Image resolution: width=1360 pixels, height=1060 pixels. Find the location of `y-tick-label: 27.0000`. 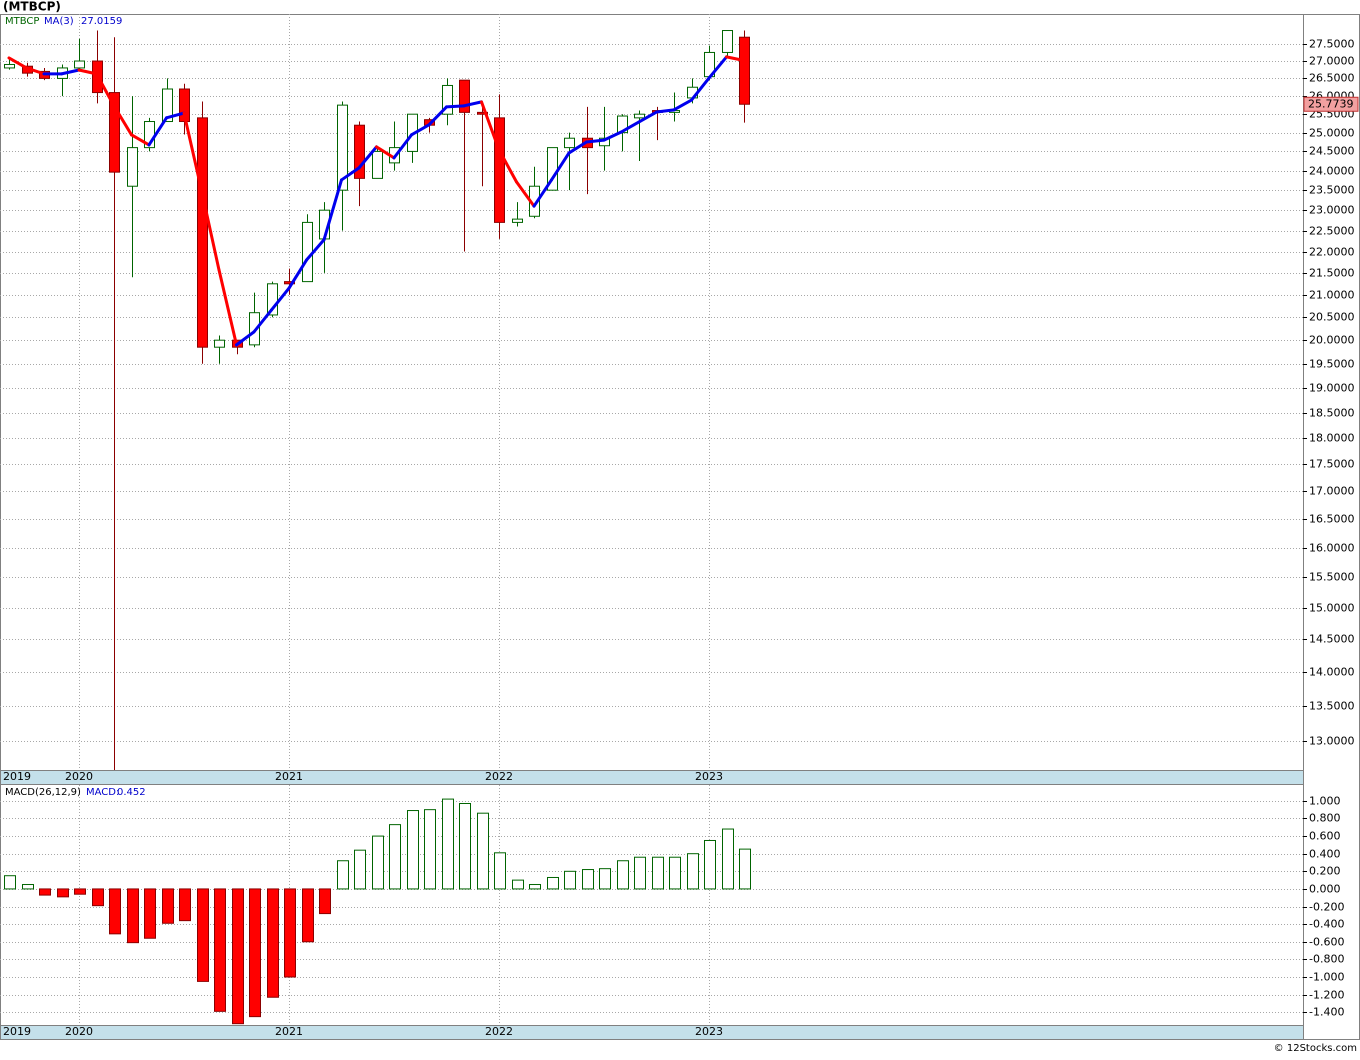

y-tick-label: 27.0000 is located at coordinates (1332, 61).